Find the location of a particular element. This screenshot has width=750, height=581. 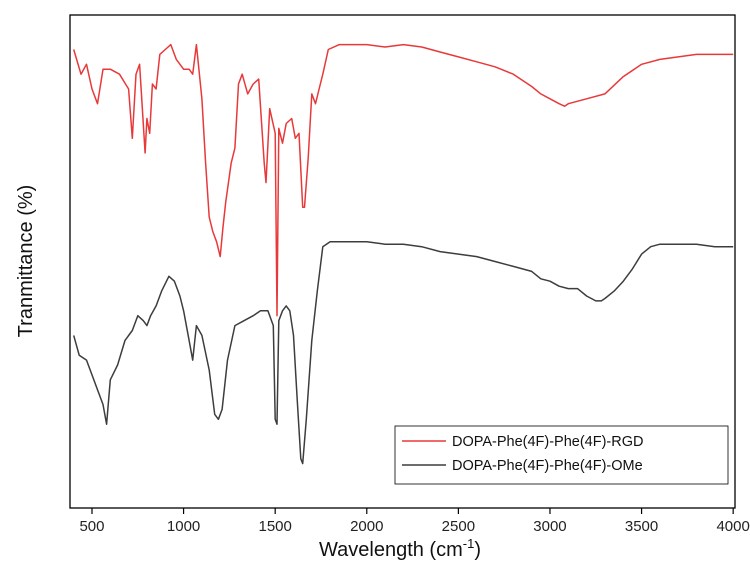

x-tick-label: 3000 is located at coordinates (549, 526).